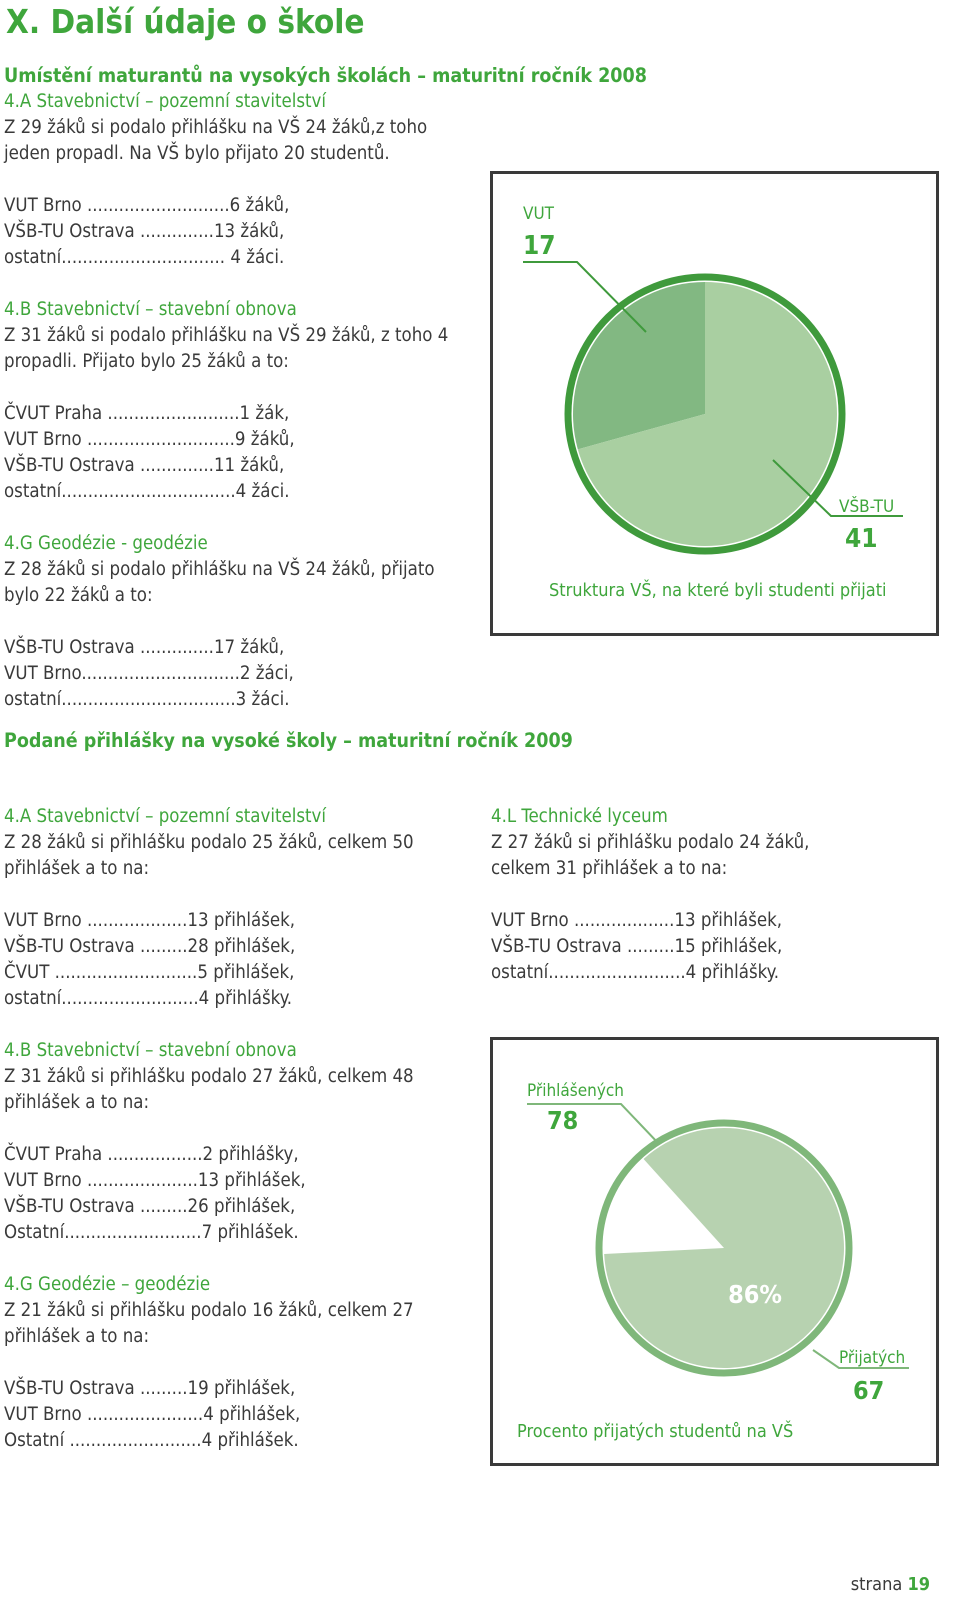  Describe the element at coordinates (876, 1584) in the screenshot. I see `page-number-label: strana` at that location.